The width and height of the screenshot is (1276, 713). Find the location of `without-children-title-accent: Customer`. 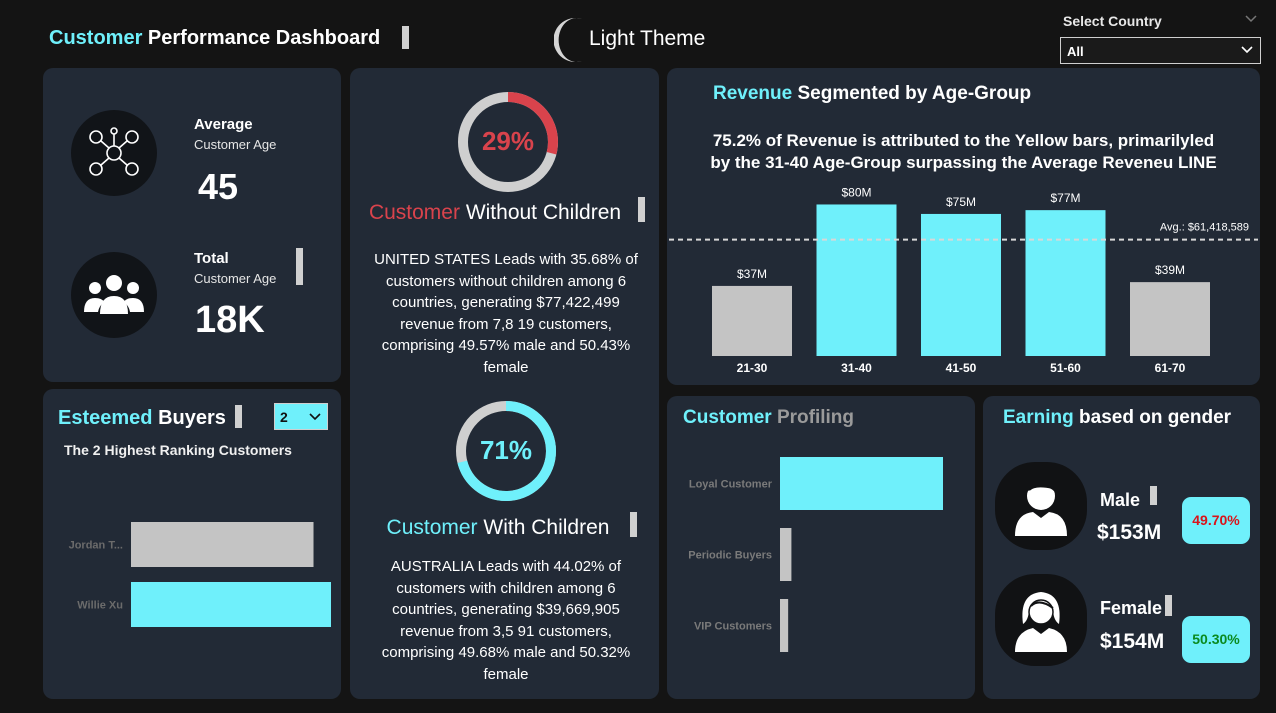

without-children-title-accent: Customer is located at coordinates (414, 212).